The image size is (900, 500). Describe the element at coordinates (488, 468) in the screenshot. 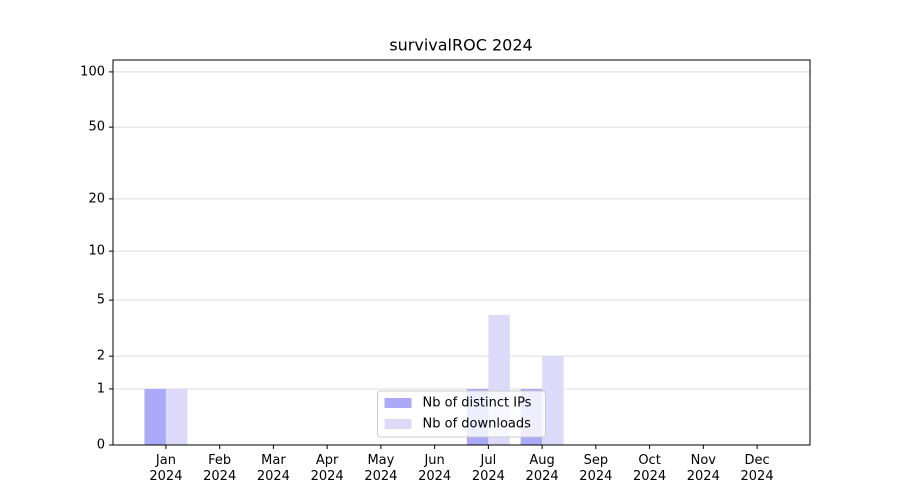

I see `x-tick-label: Jul 2024` at that location.